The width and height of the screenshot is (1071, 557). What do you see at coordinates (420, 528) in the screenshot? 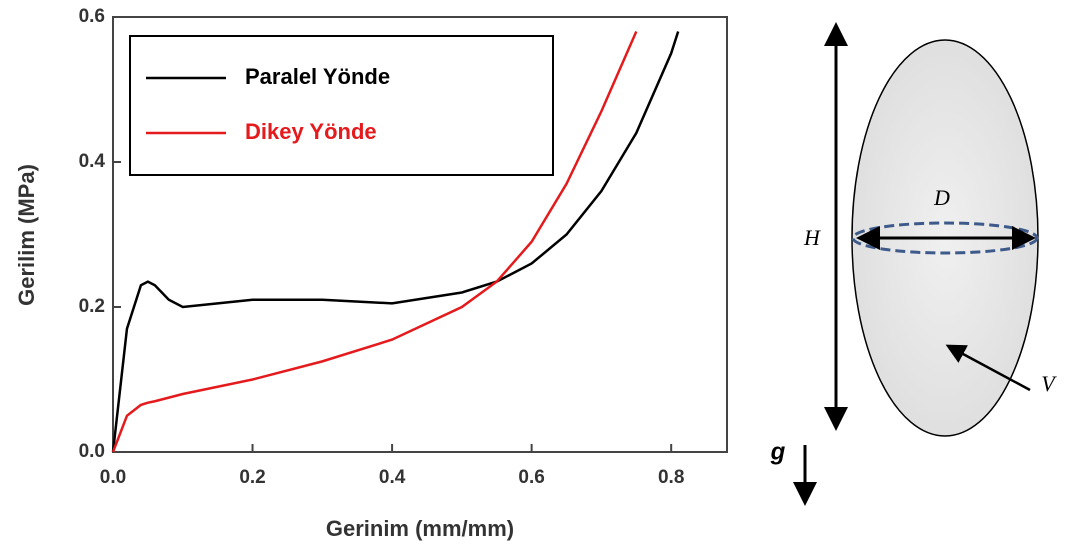
I see `x-axis-title: Gerinim (mm/mm)` at bounding box center [420, 528].